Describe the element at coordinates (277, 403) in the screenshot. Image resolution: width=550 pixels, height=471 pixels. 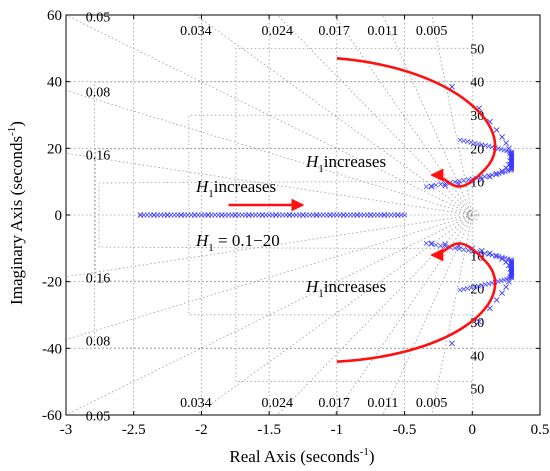
I see `damping-ratio-label: 0.024` at that location.